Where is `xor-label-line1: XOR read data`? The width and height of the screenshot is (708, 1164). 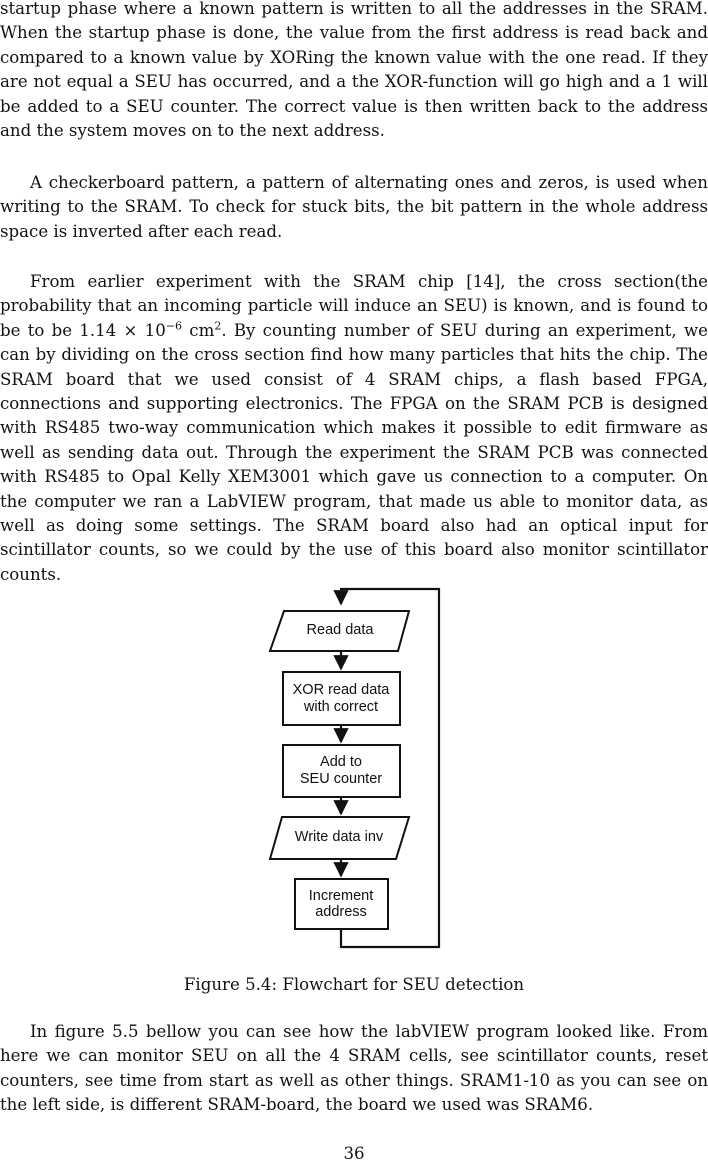 xor-label-line1: XOR read data is located at coordinates (342, 690).